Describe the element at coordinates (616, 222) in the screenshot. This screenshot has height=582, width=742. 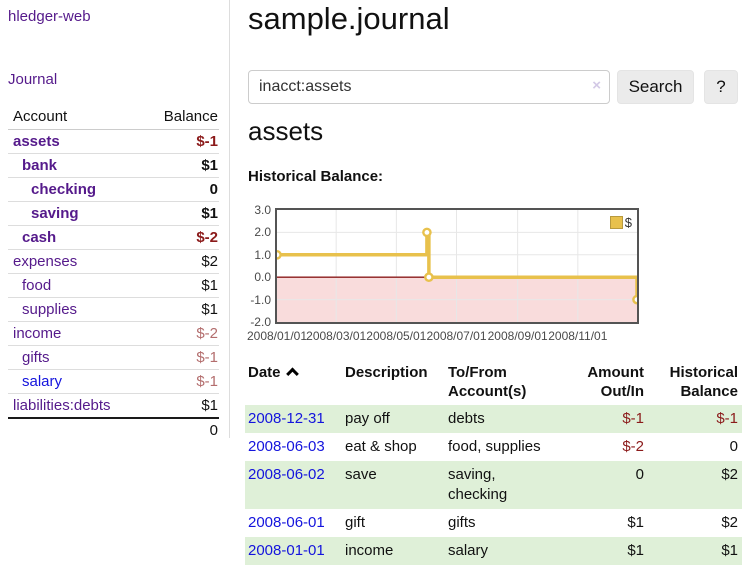
I see `legend-swatch` at that location.